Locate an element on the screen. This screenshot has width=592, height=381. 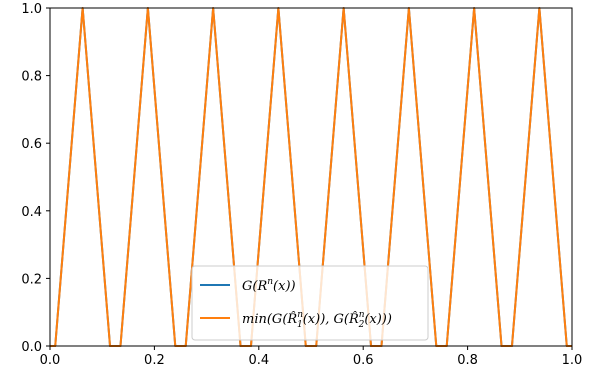
y-tick-label: 0.8 is located at coordinates (31, 77).